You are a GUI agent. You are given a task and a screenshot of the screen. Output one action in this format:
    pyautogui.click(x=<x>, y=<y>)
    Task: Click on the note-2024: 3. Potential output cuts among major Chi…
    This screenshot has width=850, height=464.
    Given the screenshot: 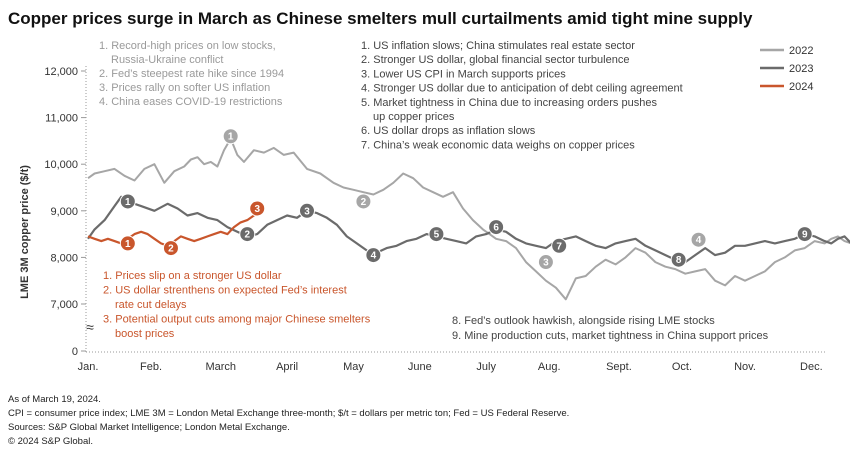 What is the action you would take?
    pyautogui.click(x=237, y=320)
    